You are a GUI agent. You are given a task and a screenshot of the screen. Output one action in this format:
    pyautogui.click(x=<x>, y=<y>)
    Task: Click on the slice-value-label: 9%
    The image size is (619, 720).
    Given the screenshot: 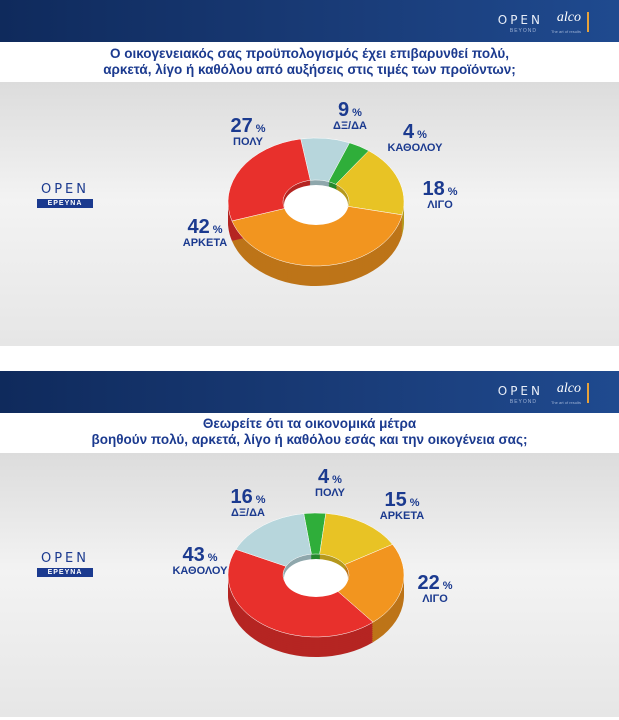 What is the action you would take?
    pyautogui.click(x=350, y=110)
    